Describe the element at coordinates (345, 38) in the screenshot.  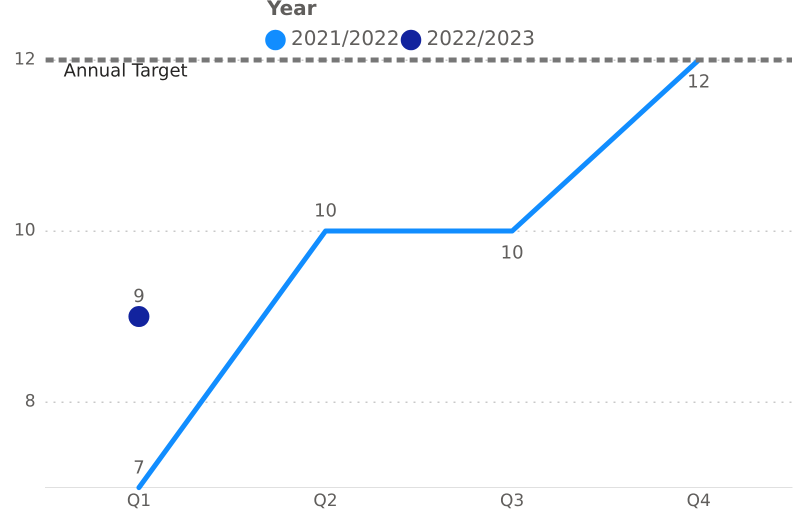
I see `legend-label: 2021/2022` at that location.